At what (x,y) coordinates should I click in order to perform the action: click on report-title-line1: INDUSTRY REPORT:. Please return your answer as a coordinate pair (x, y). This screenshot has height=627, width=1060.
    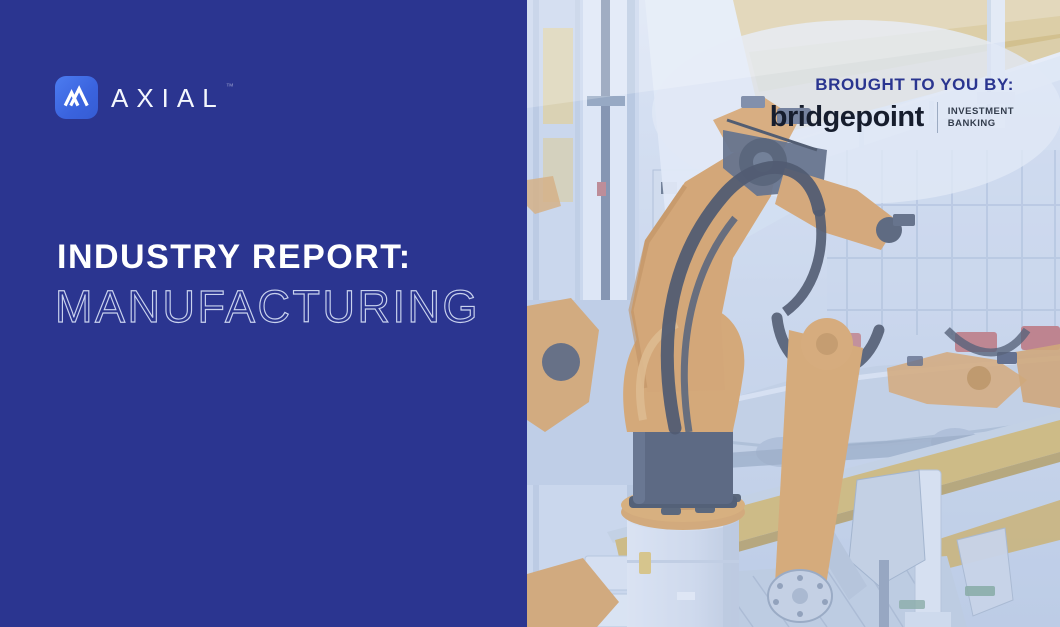
    Looking at the image, I should click on (234, 257).